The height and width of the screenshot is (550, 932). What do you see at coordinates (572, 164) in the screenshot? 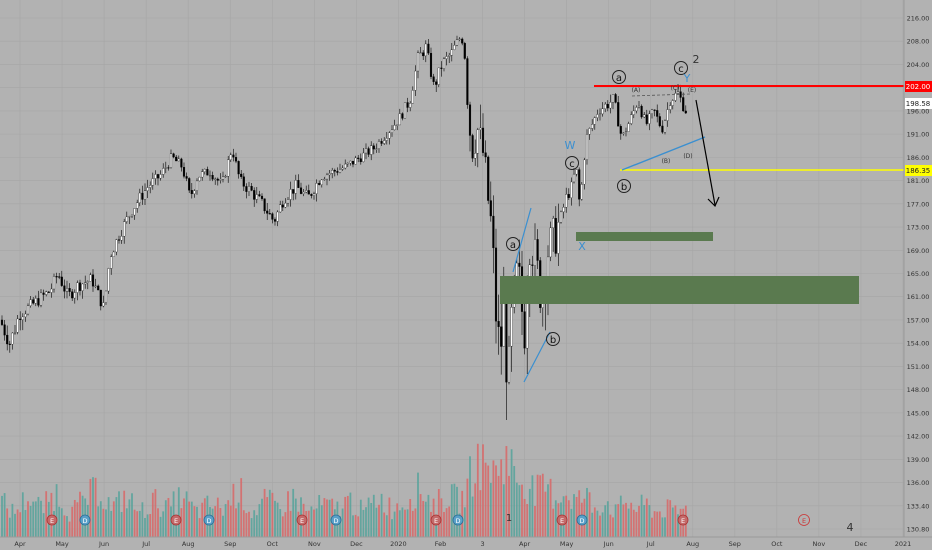
I see `wave-label-c1: c` at bounding box center [572, 164].